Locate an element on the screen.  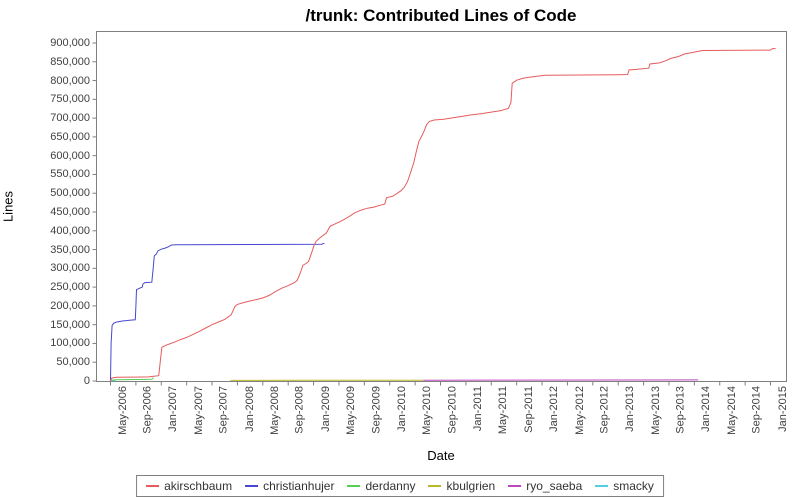
y-tick-label: 100,000 is located at coordinates (70, 343).